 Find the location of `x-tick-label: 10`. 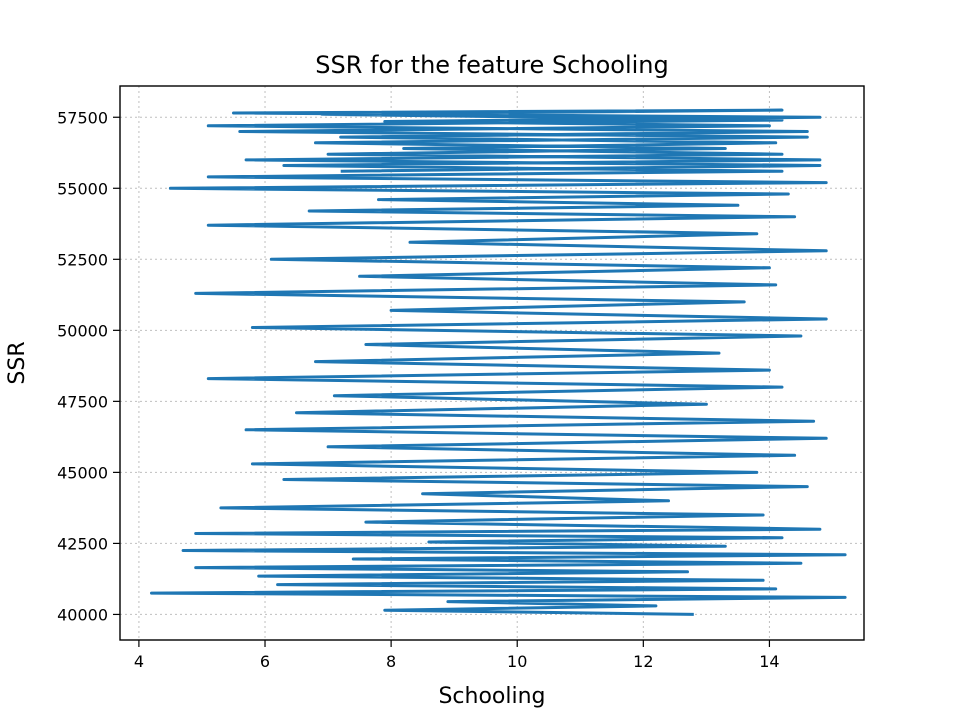

x-tick-label: 10 is located at coordinates (517, 661).